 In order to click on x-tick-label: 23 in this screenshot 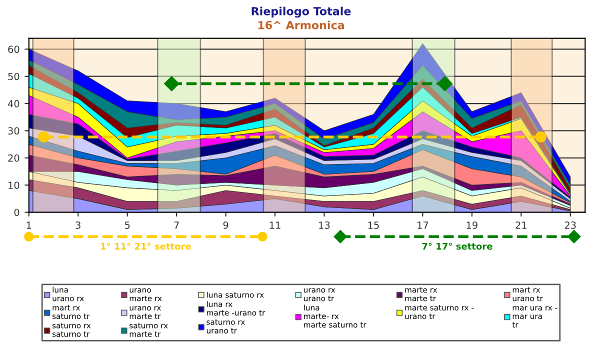, I will do `click(570, 225)`.